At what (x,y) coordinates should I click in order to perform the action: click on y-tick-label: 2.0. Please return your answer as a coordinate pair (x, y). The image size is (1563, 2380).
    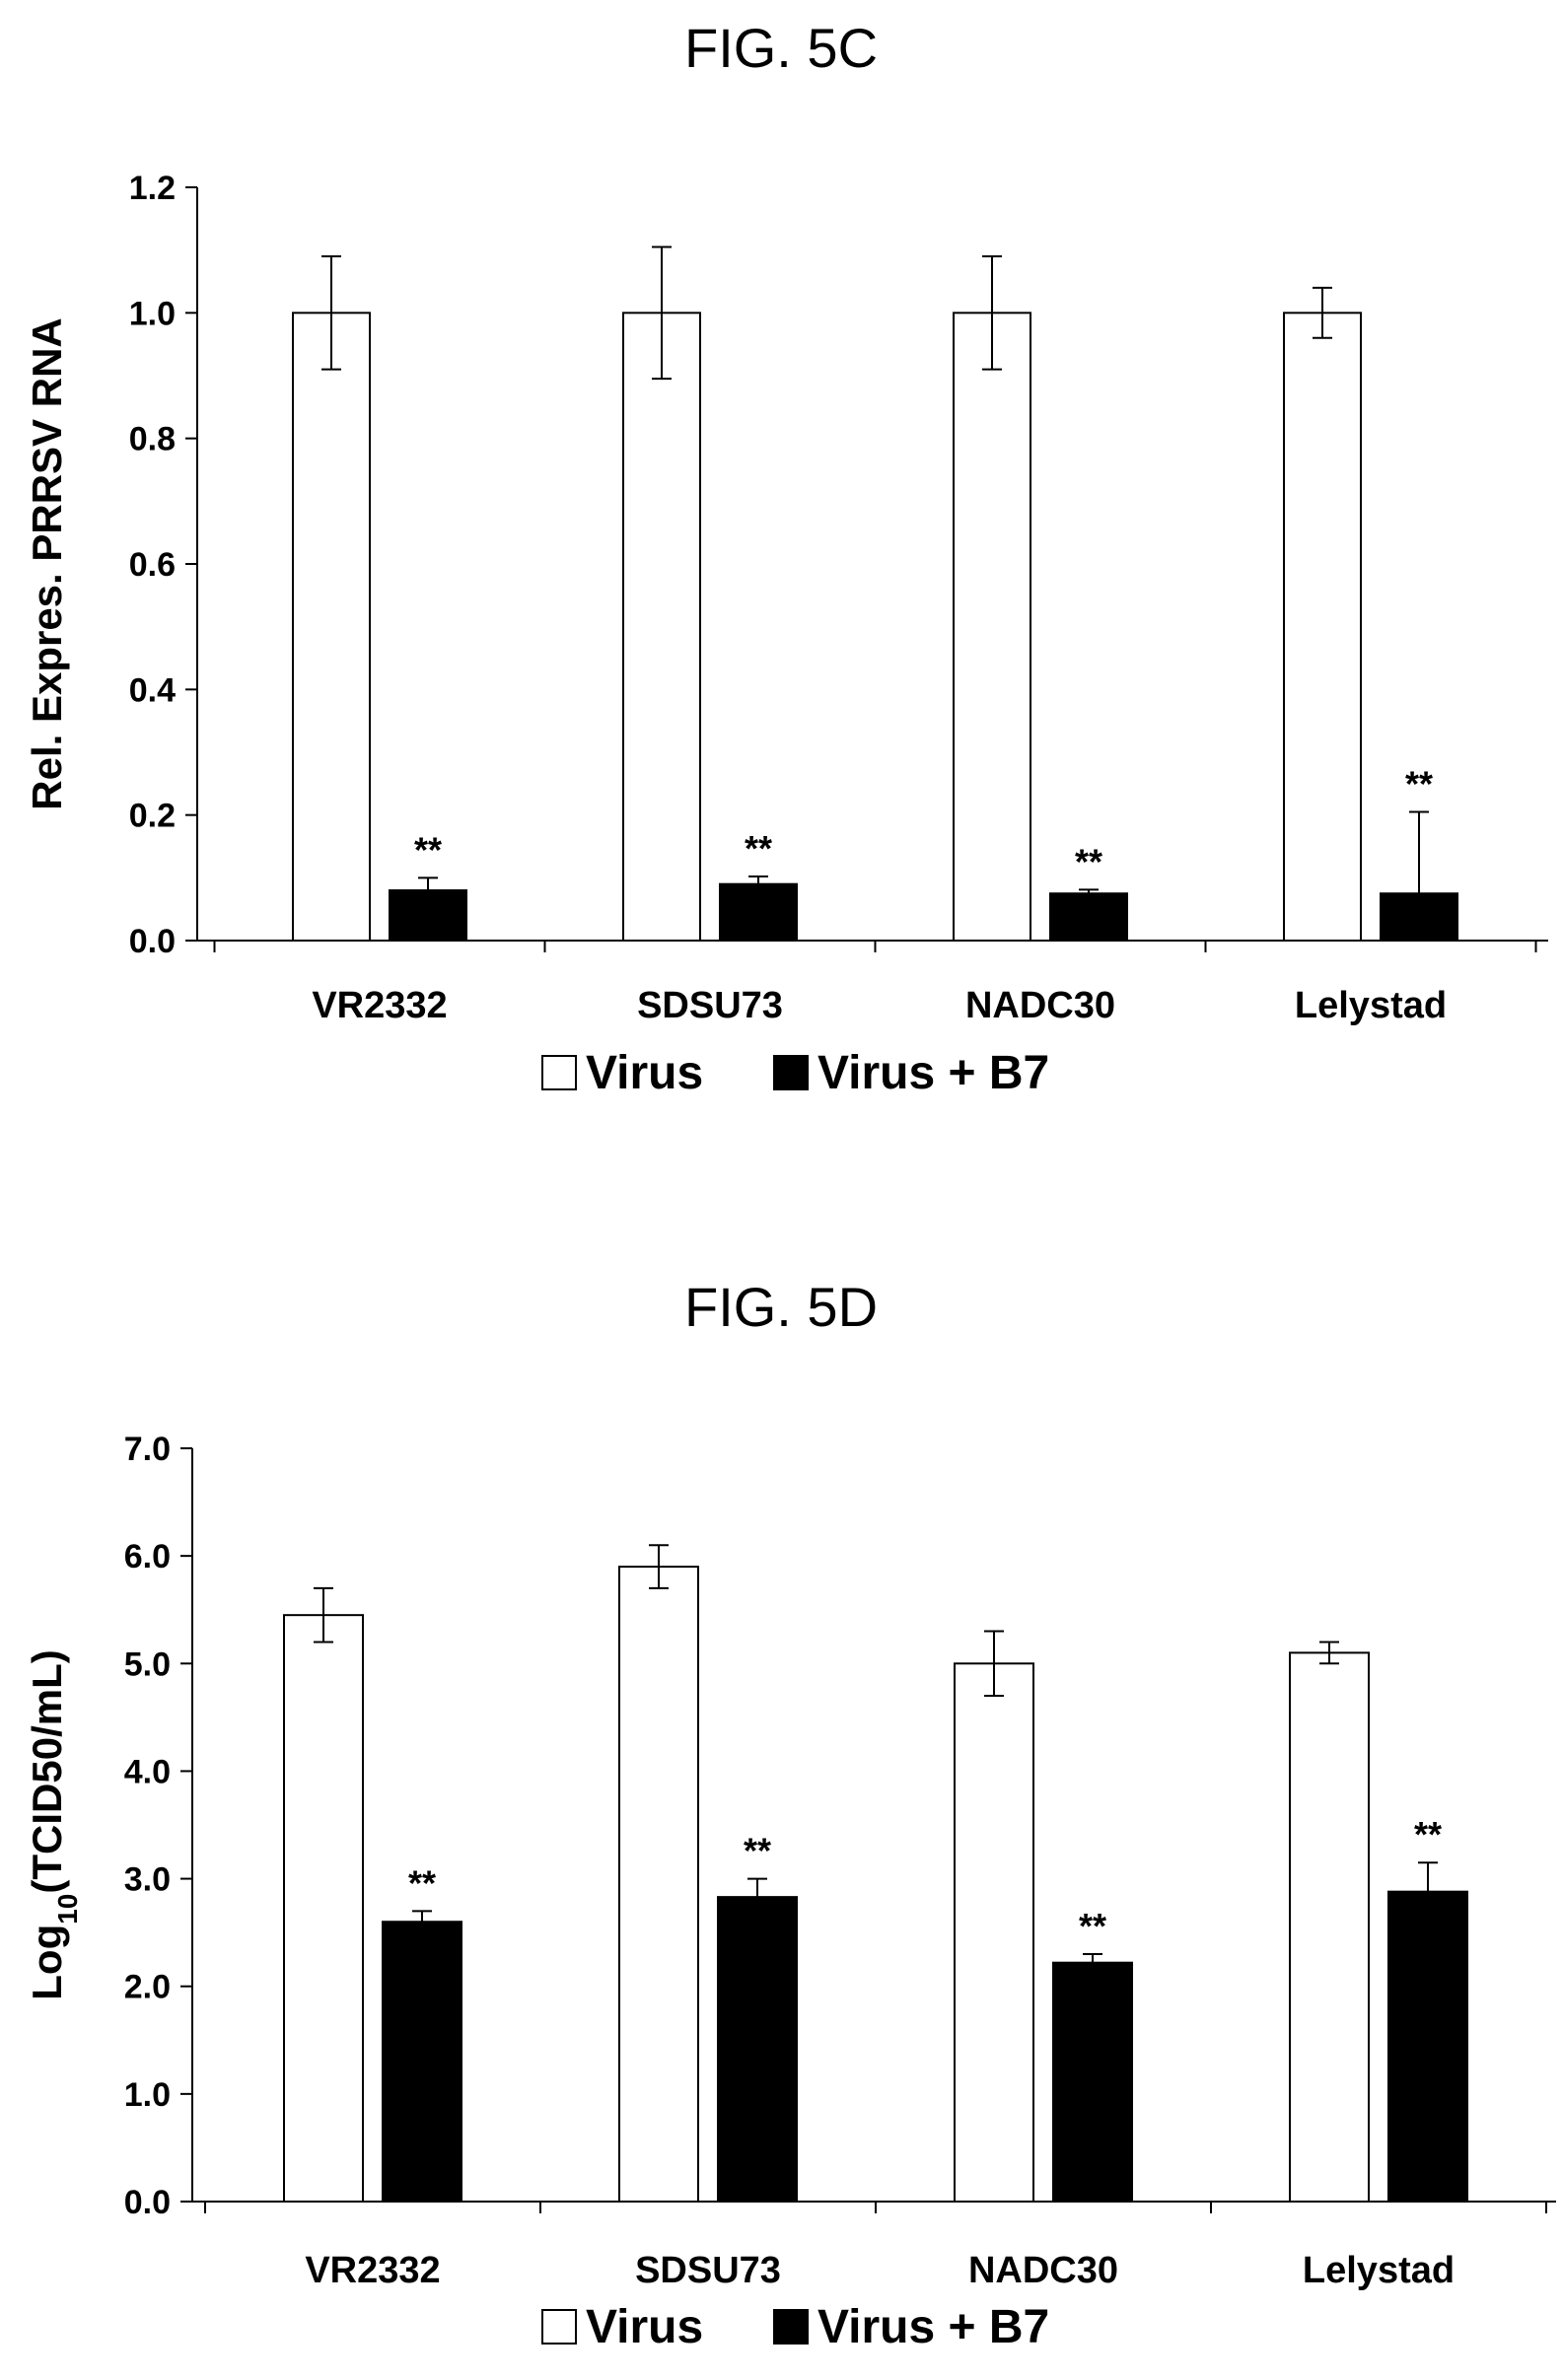
    Looking at the image, I should click on (147, 1987).